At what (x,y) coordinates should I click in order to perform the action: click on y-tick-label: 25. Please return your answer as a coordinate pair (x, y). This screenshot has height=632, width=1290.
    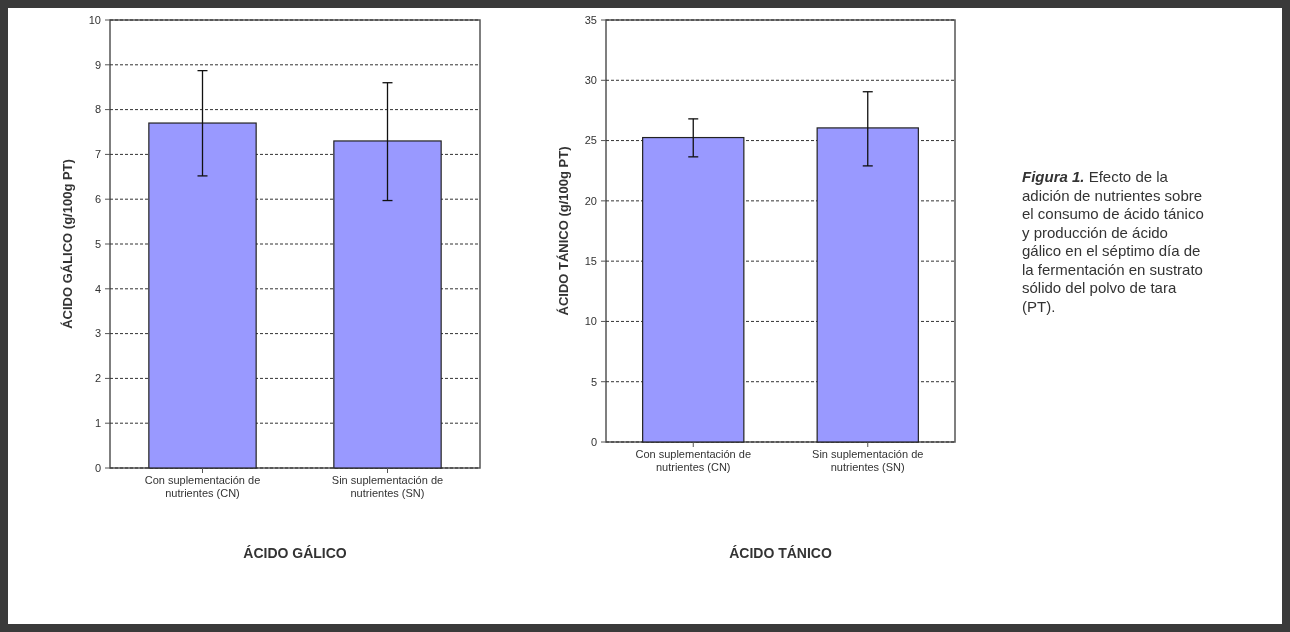
    Looking at the image, I should click on (590, 140).